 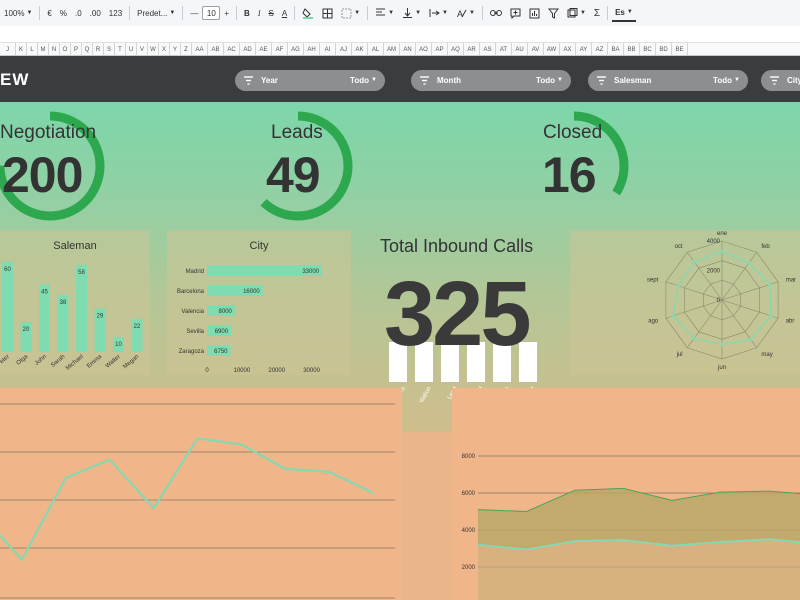 I want to click on tick-label: Peter, so click(x=5, y=361).